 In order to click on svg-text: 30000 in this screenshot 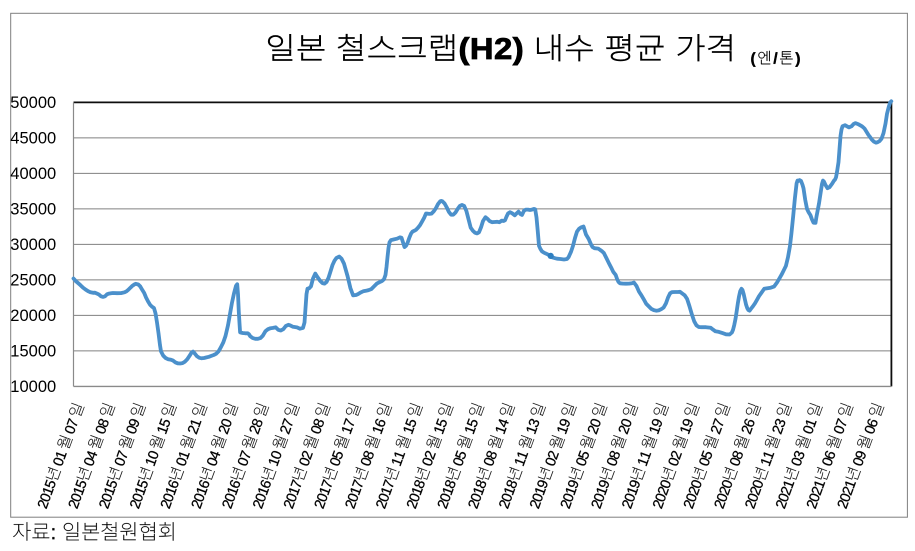, I will do `click(33, 245)`.